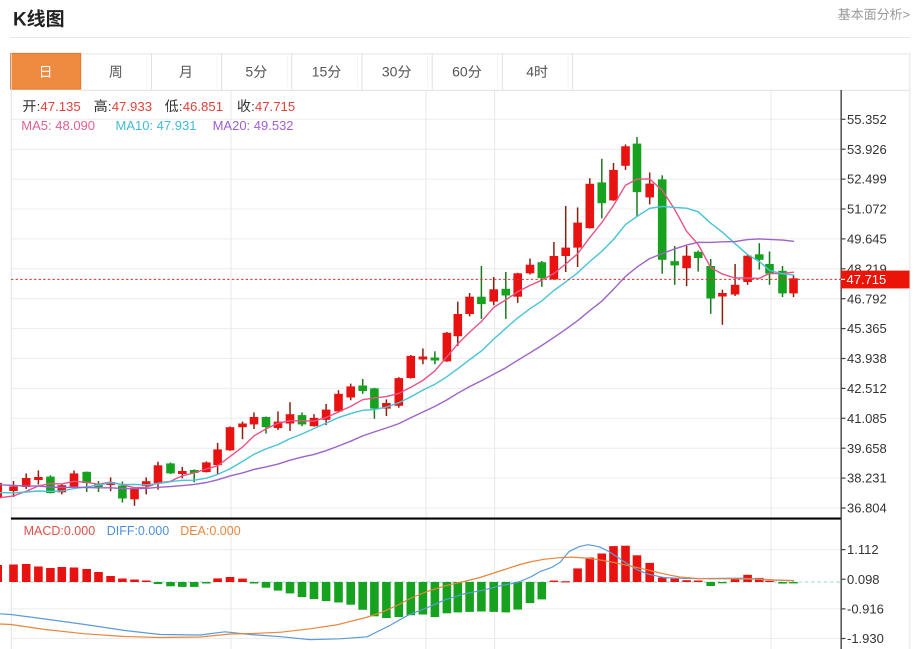 This screenshot has height=649, width=918. I want to click on svg-text: 1.112, so click(863, 549).